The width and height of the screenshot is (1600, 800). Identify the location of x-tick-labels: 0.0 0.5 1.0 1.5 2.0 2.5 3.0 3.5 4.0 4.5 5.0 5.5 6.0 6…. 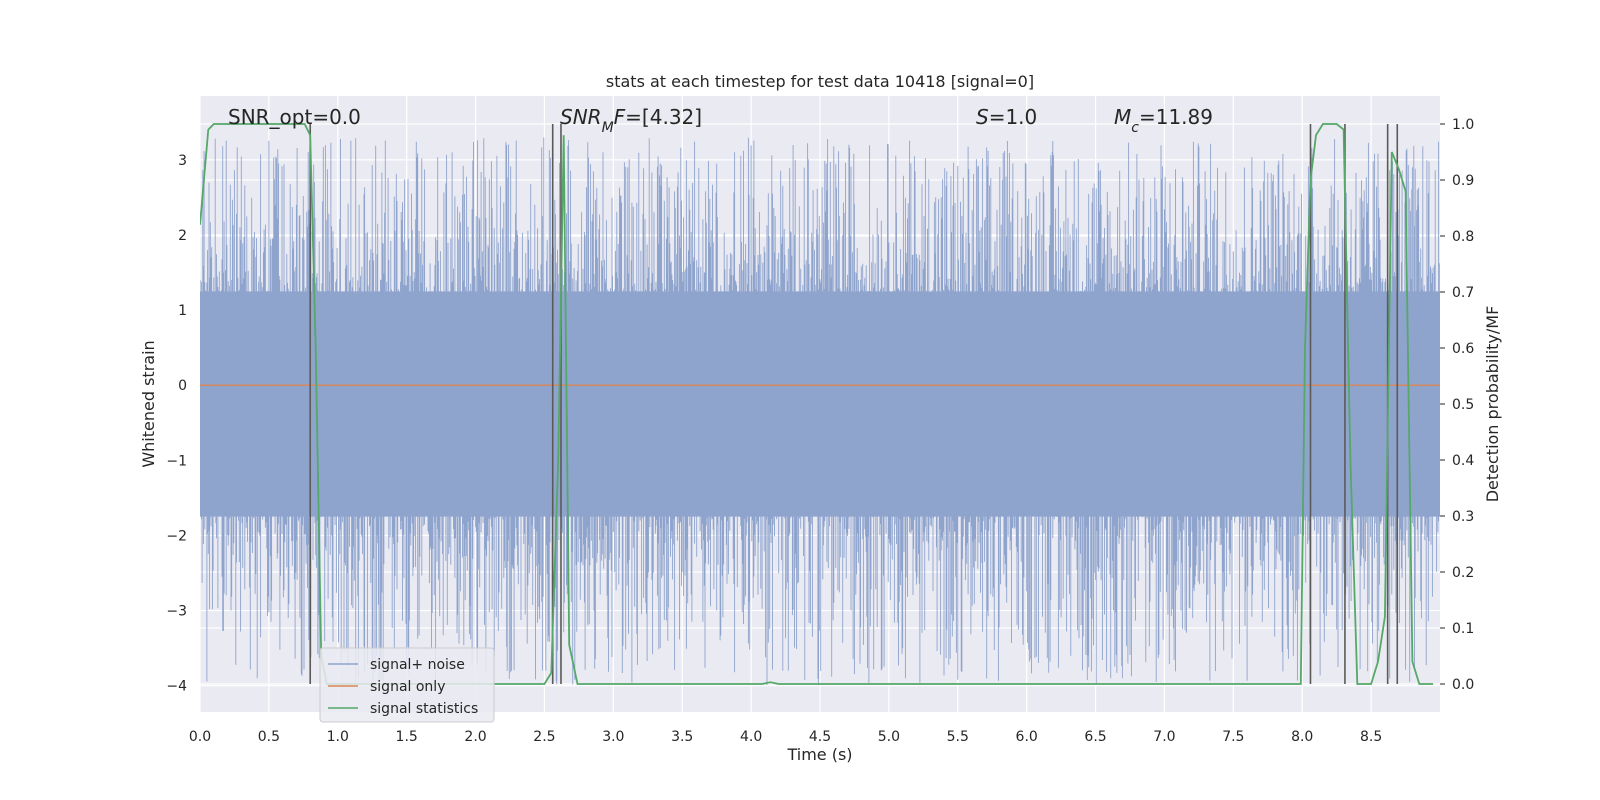
(785, 737).